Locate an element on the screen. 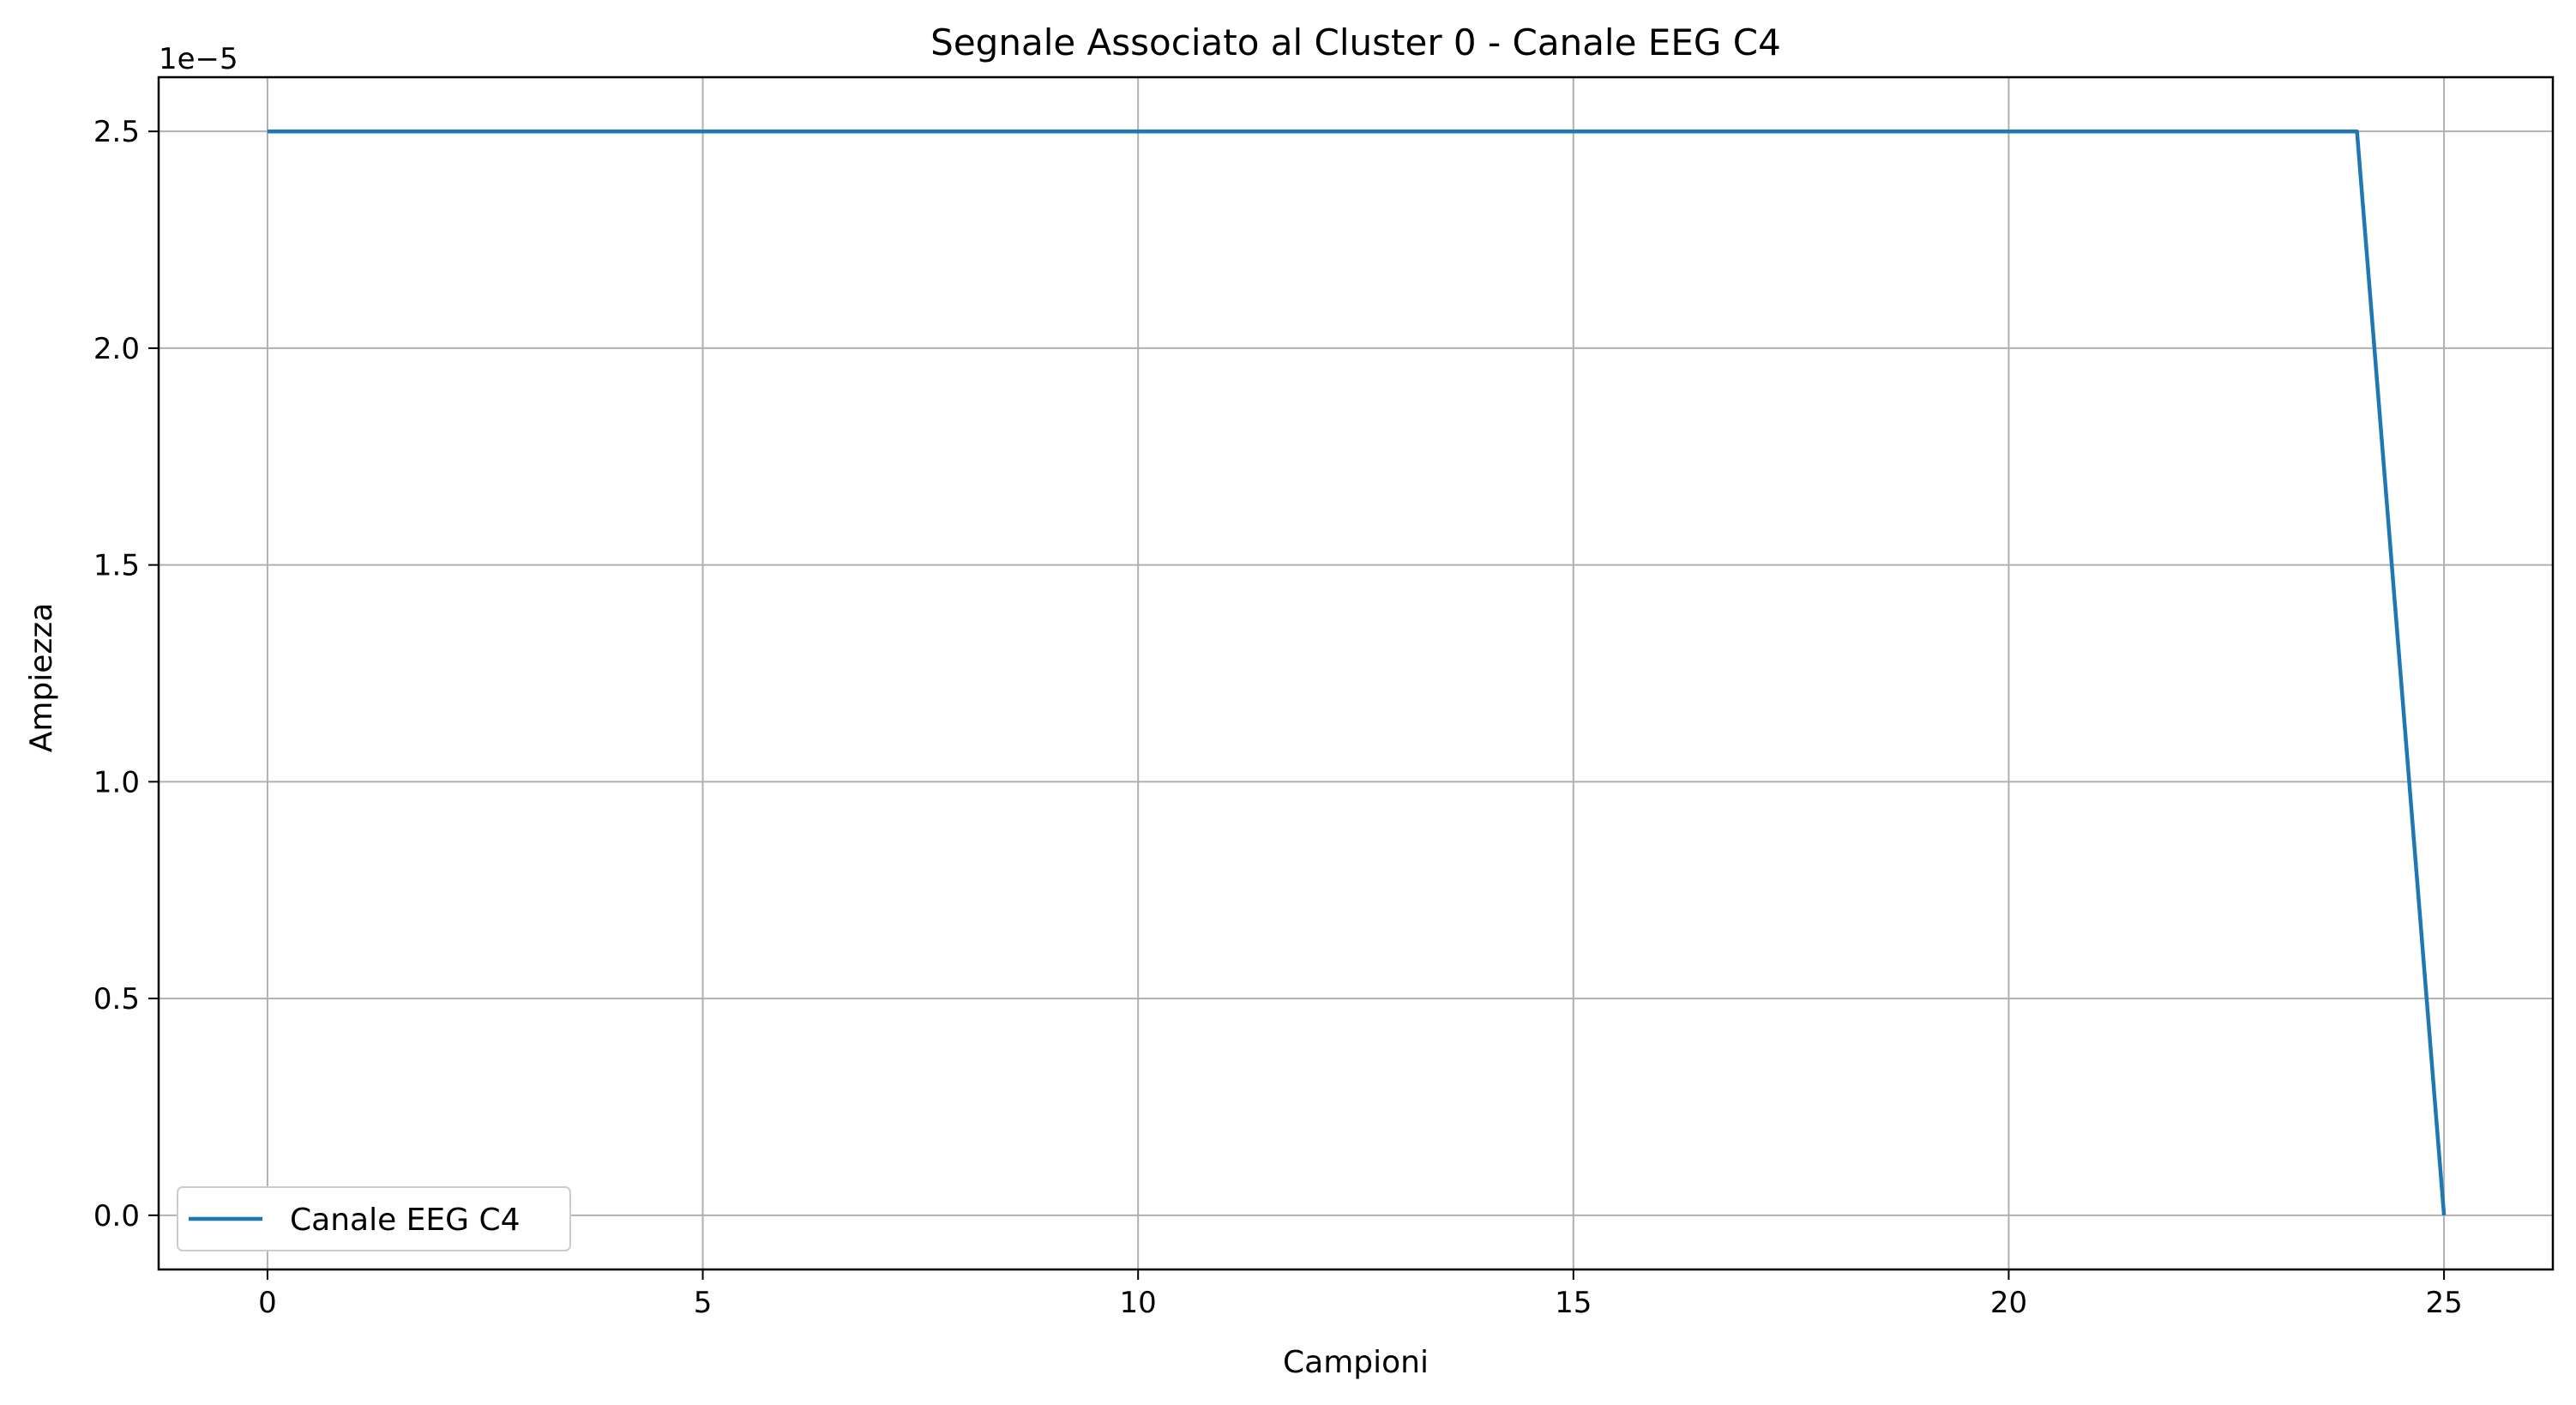 The image size is (2576, 1405). x-axis-label: Campioni is located at coordinates (1356, 1362).